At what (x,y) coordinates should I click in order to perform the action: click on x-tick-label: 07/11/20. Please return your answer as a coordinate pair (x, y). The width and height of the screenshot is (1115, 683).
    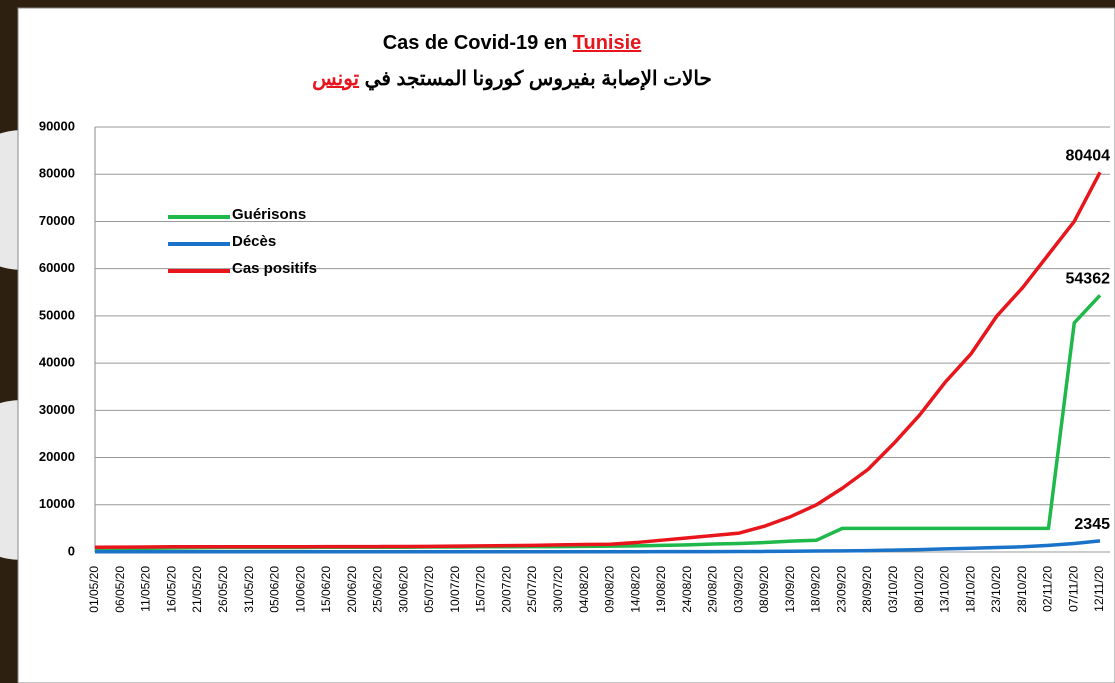
    Looking at the image, I should click on (1073, 589).